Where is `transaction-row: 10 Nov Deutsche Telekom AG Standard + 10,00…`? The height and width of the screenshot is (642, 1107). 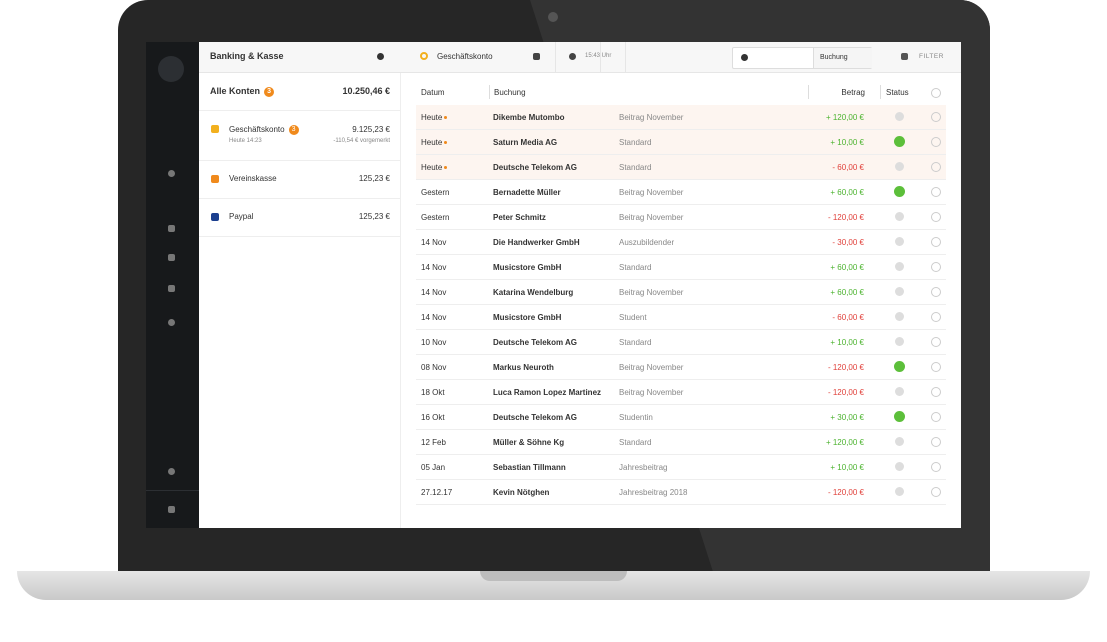 transaction-row: 10 Nov Deutsche Telekom AG Standard + 10,00… is located at coordinates (681, 342).